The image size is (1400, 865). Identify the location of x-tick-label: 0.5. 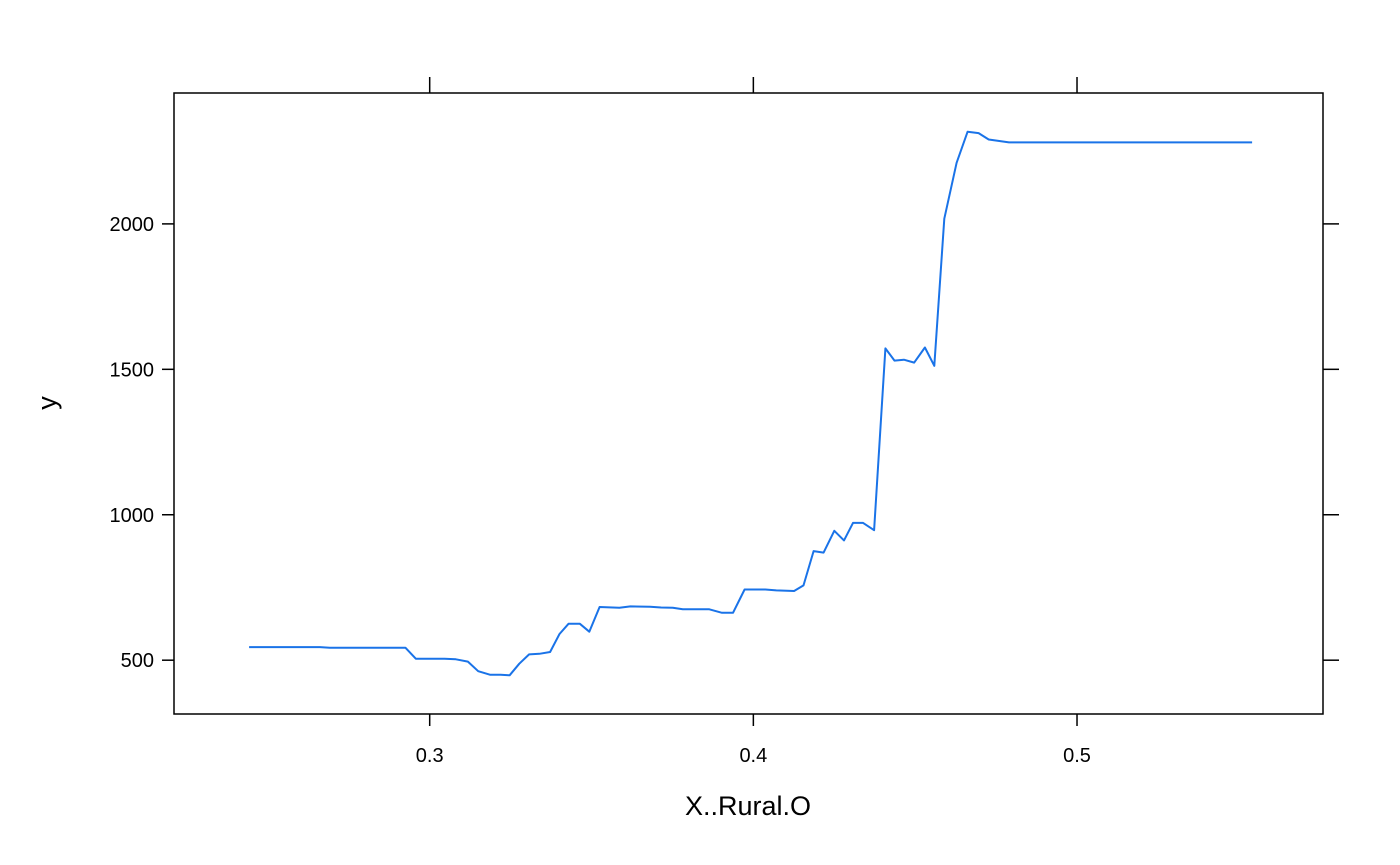
(1077, 756).